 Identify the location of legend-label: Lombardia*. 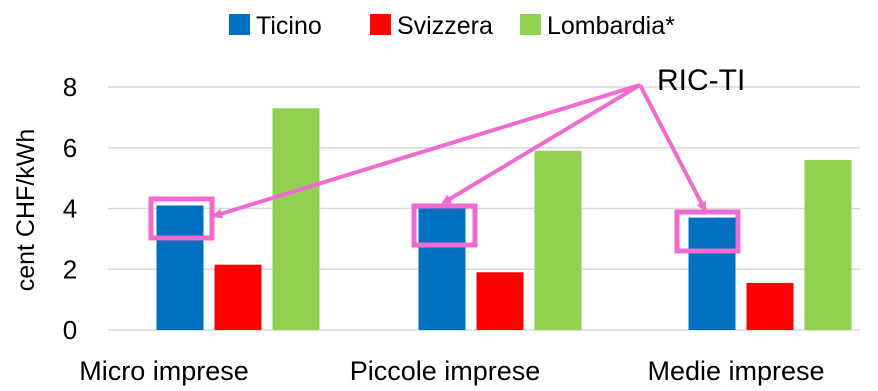
(611, 26).